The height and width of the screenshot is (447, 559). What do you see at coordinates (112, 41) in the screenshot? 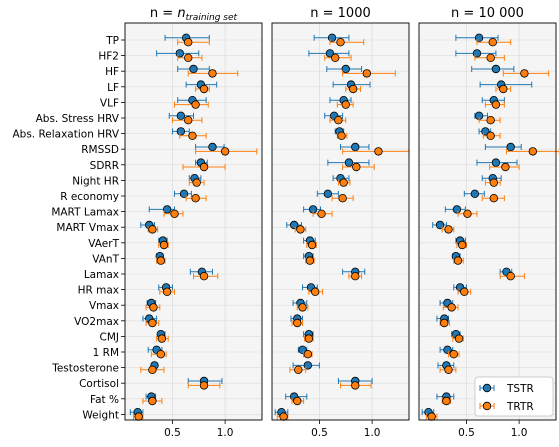
I see `y-tick-label: TP` at bounding box center [112, 41].